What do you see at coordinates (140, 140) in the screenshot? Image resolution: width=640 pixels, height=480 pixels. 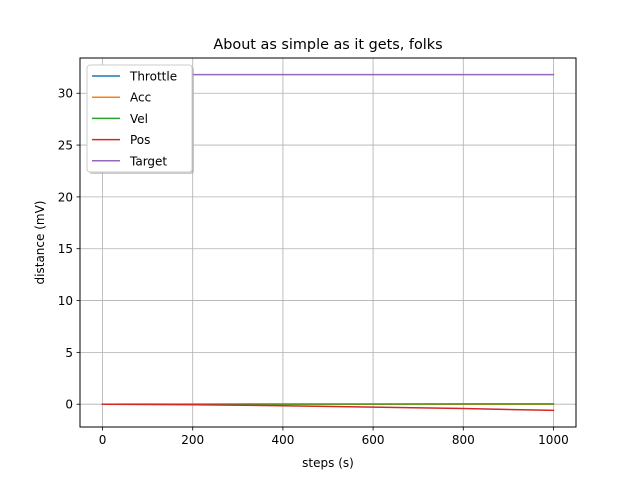 I see `legend-label-pos: Pos` at bounding box center [140, 140].